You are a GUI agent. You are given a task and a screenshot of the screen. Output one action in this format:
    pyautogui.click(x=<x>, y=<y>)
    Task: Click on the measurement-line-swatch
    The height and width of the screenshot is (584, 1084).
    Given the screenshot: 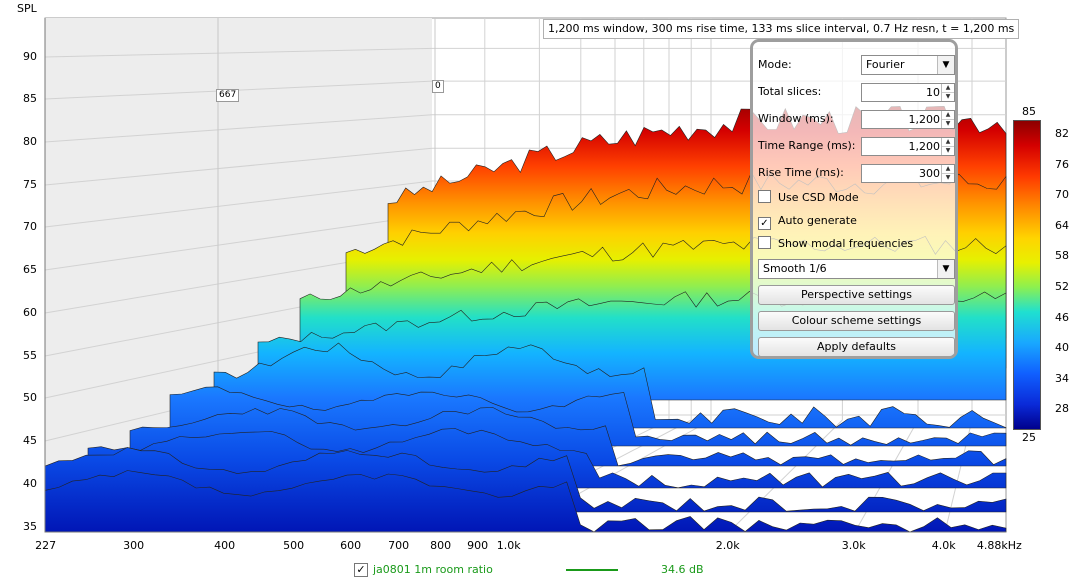 What is the action you would take?
    pyautogui.click(x=592, y=570)
    